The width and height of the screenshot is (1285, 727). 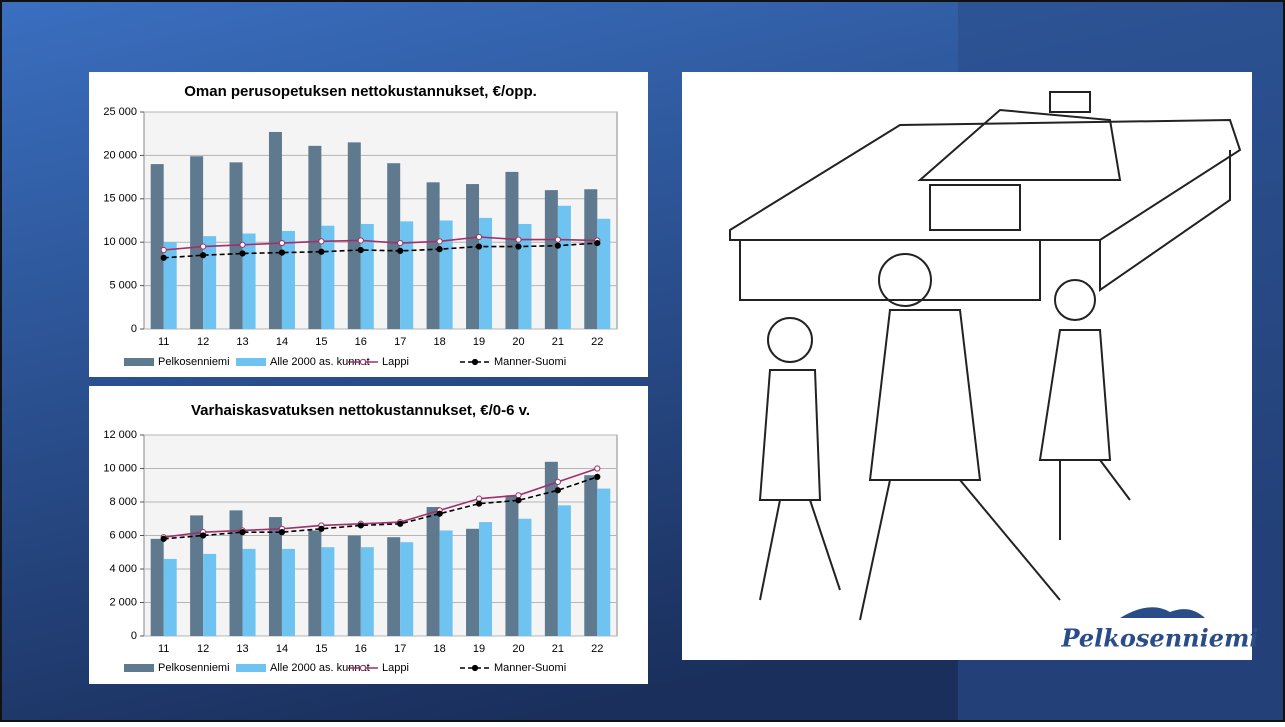 I want to click on legend-label: Alle 2000 as. kunnat, so click(x=320, y=362).